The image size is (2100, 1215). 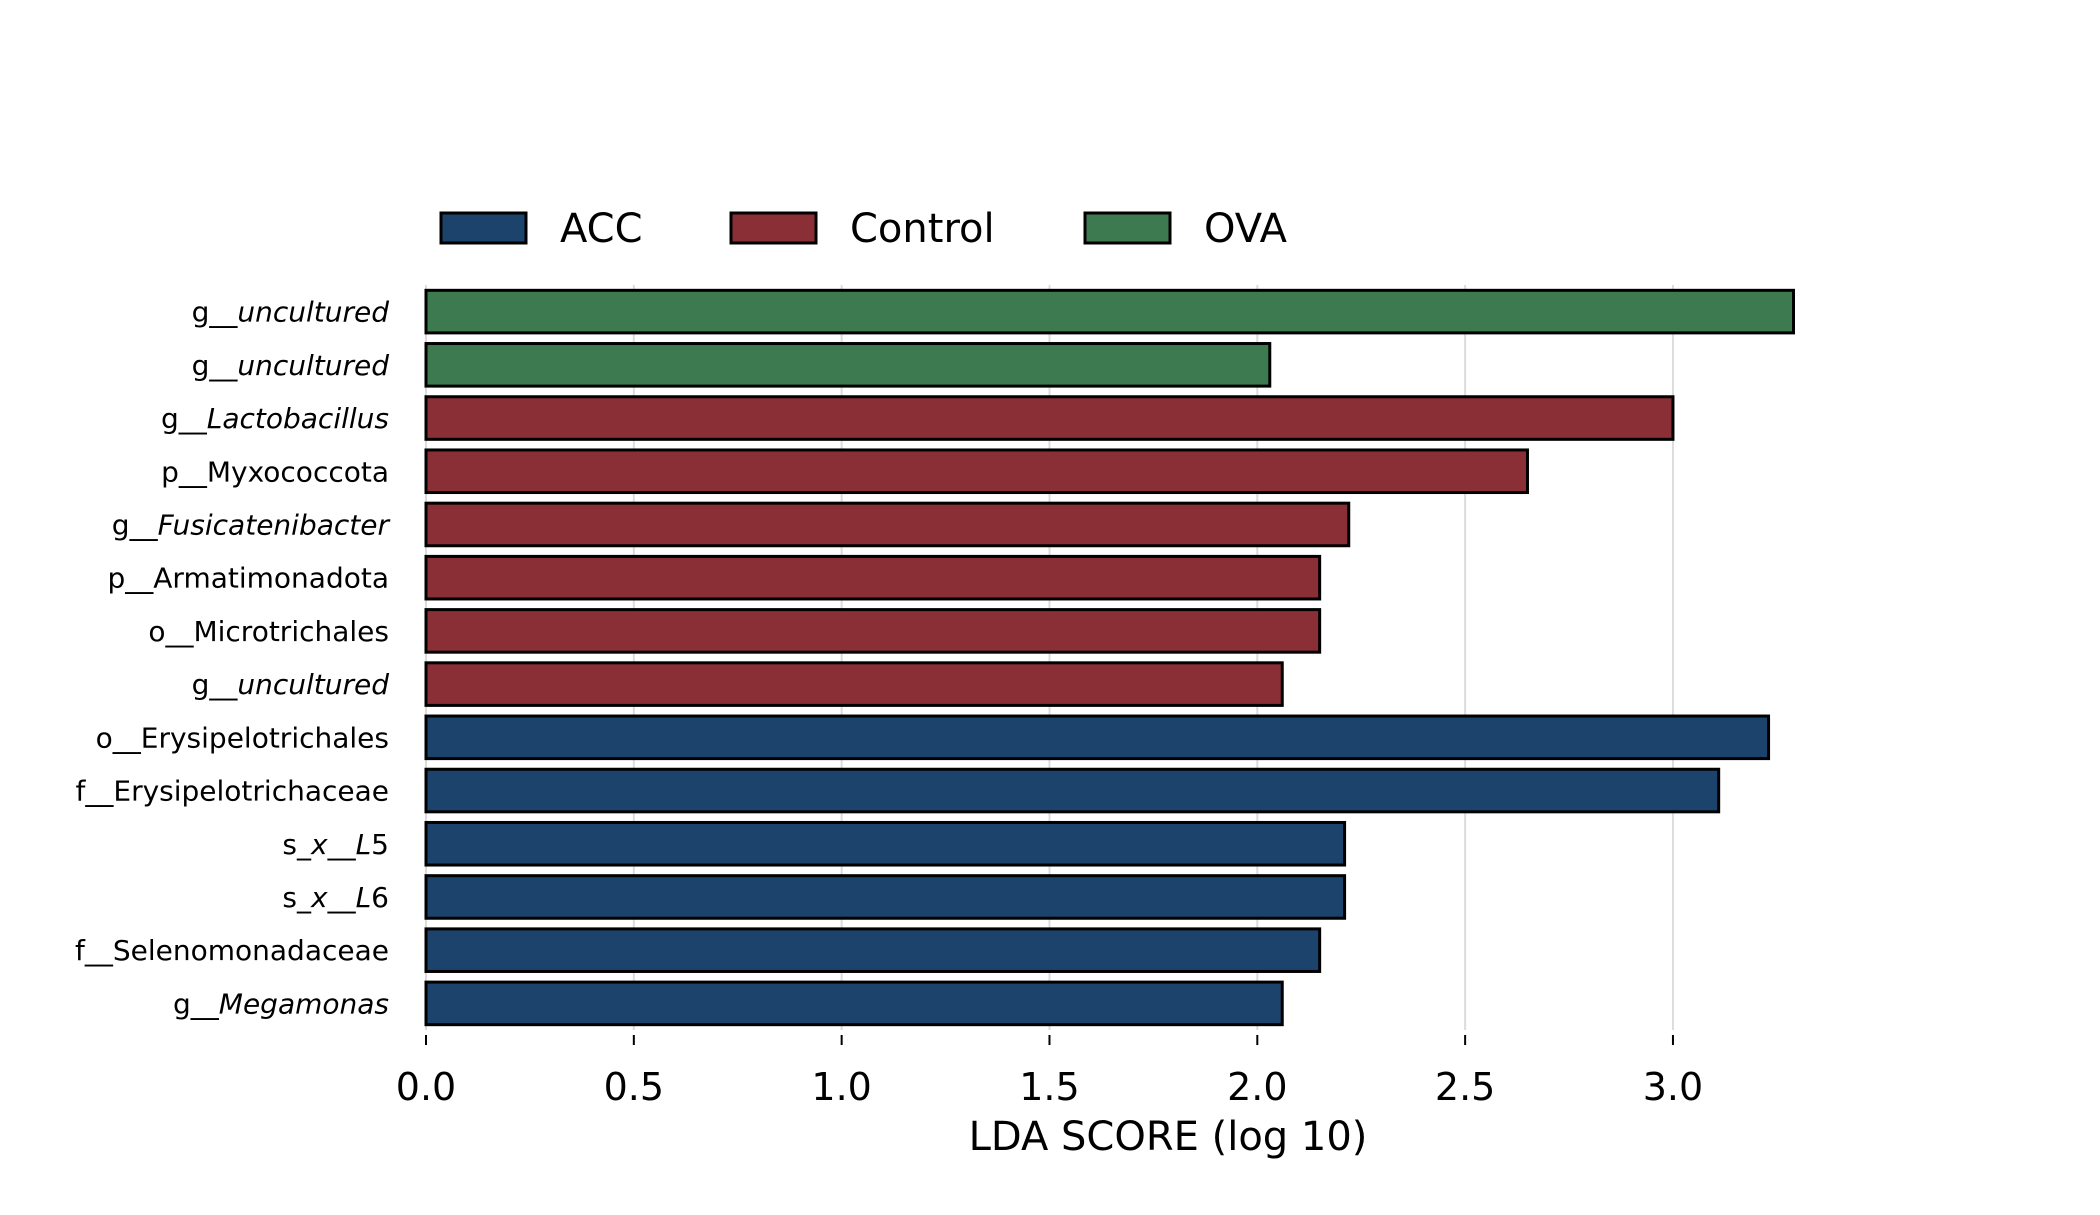 I want to click on legend-swatch-control, so click(x=773, y=228).